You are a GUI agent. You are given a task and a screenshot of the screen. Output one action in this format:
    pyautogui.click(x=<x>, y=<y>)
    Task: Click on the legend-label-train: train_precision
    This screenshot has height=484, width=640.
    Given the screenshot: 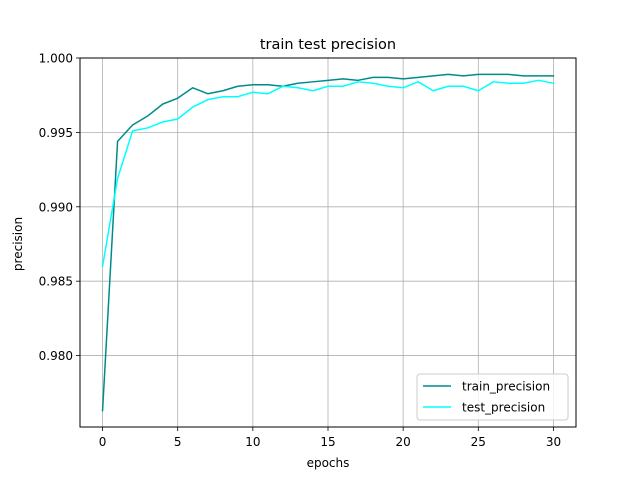 What is the action you would take?
    pyautogui.click(x=506, y=387)
    